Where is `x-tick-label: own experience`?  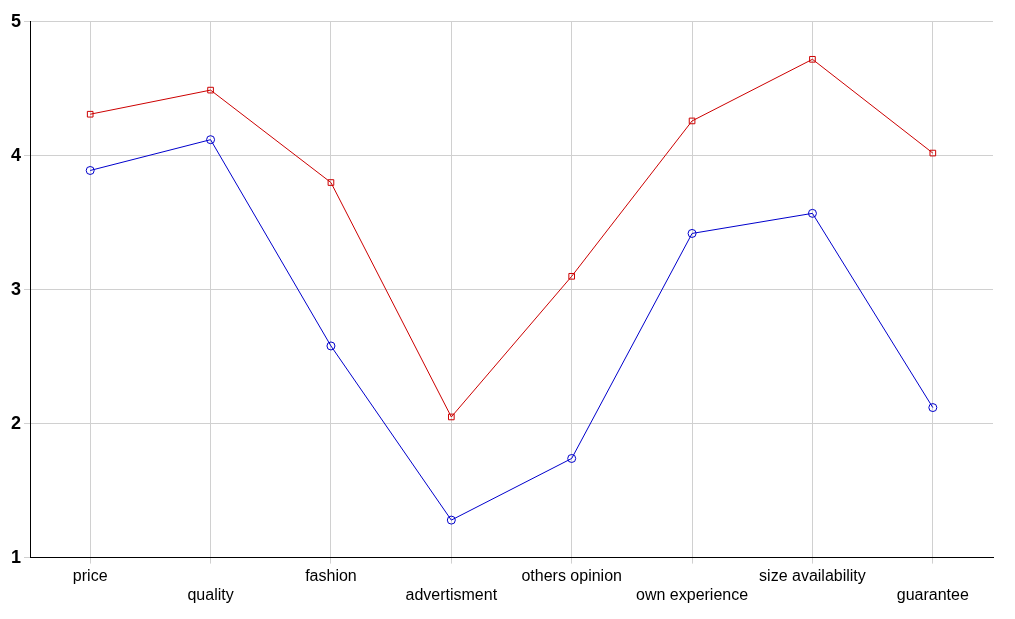 x-tick-label: own experience is located at coordinates (692, 594).